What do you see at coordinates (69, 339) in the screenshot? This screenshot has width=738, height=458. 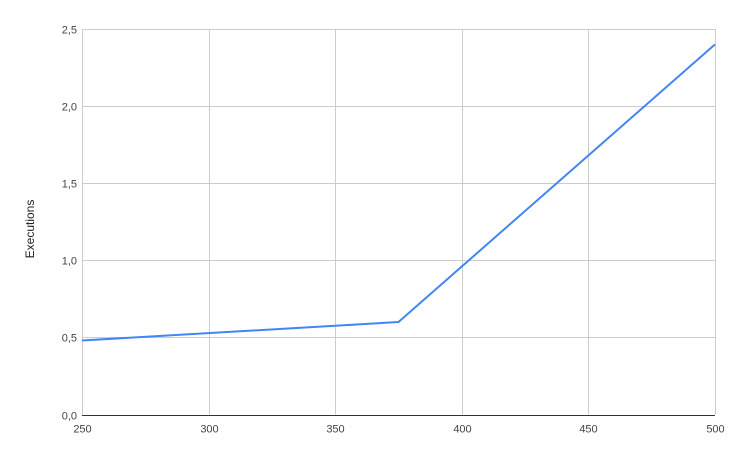 I see `y-tick-label: 0,5` at bounding box center [69, 339].